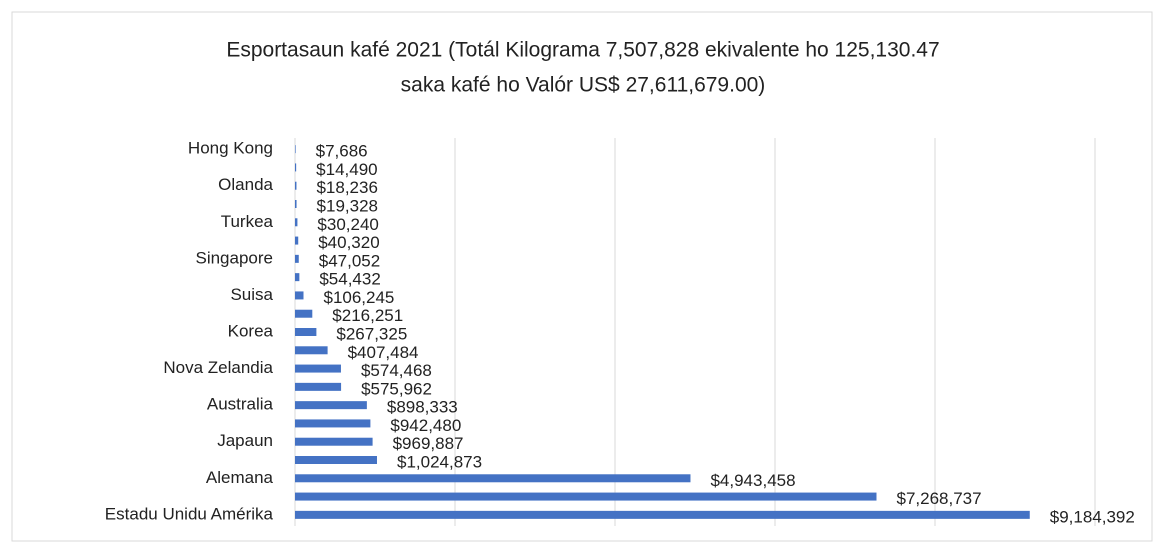  What do you see at coordinates (234, 257) in the screenshot?
I see `y-tick-label: Singapore` at bounding box center [234, 257].